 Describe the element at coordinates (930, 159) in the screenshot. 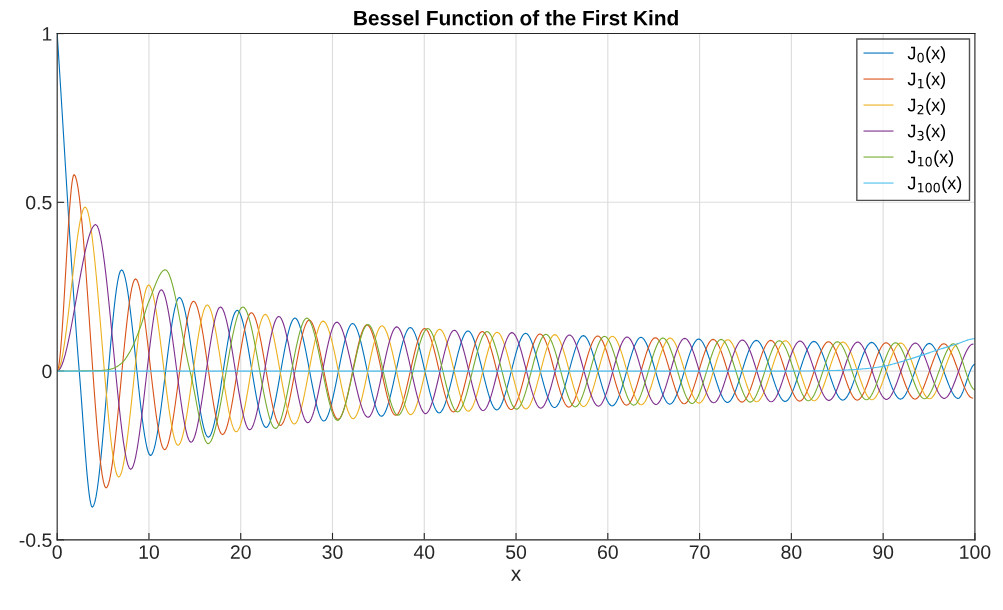

I see `legend-label: J$_{10}$(x)` at that location.